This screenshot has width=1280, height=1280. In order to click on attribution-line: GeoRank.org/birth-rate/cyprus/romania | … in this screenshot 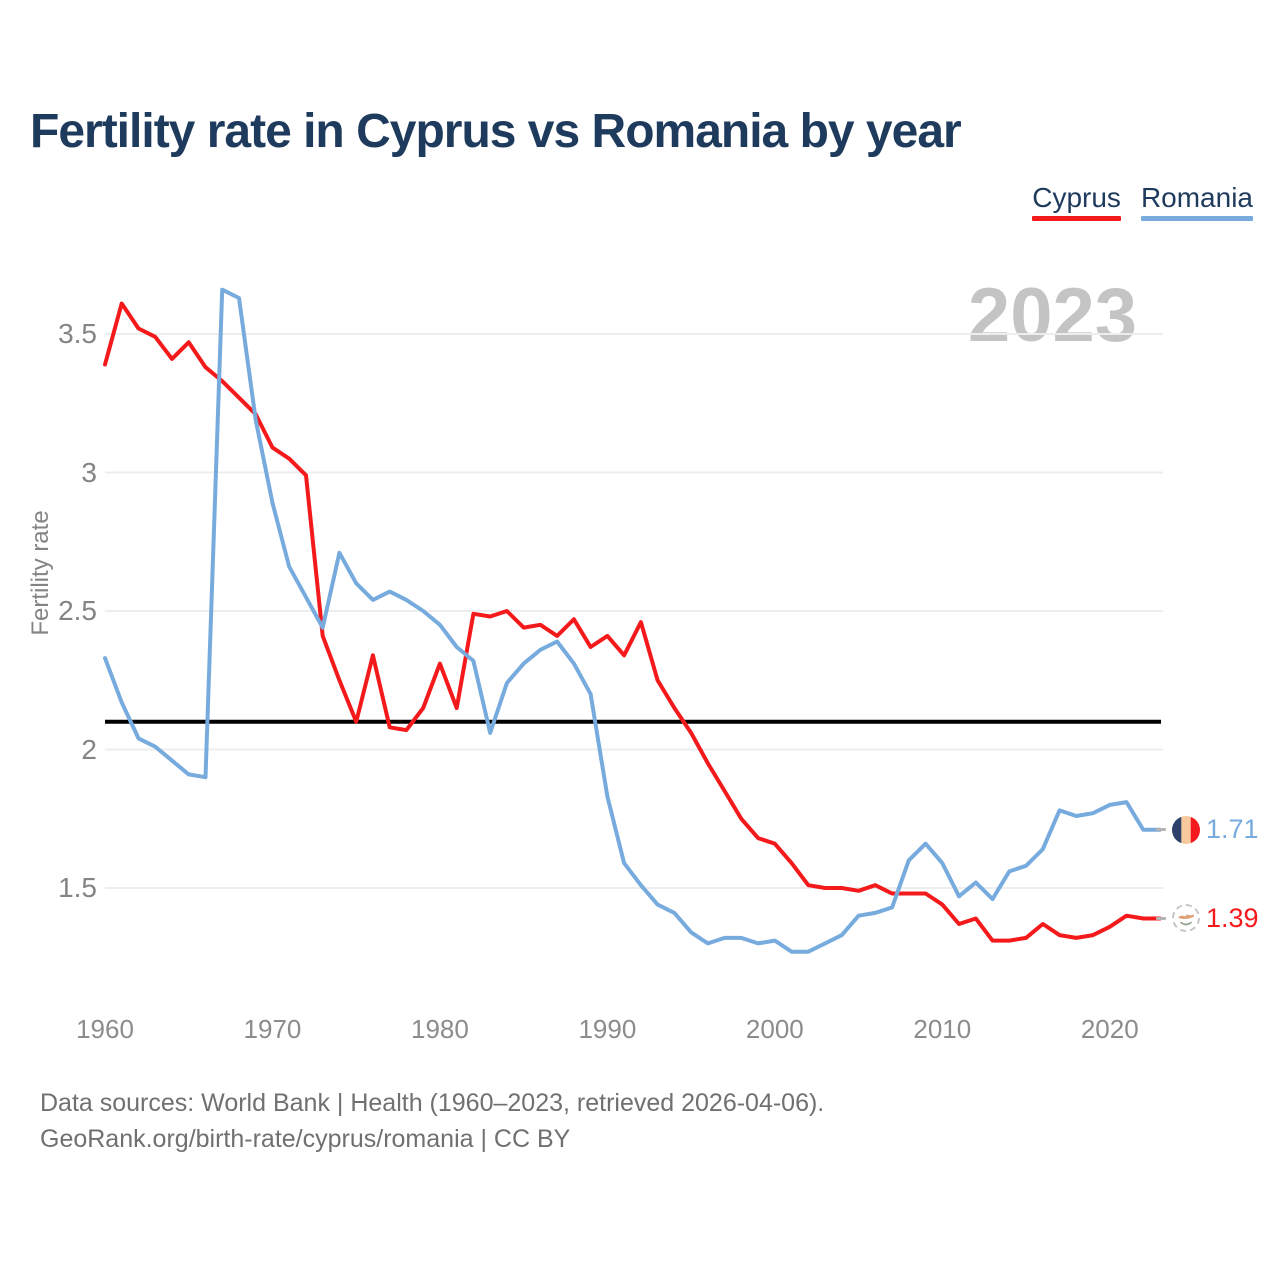, I will do `click(305, 1138)`.